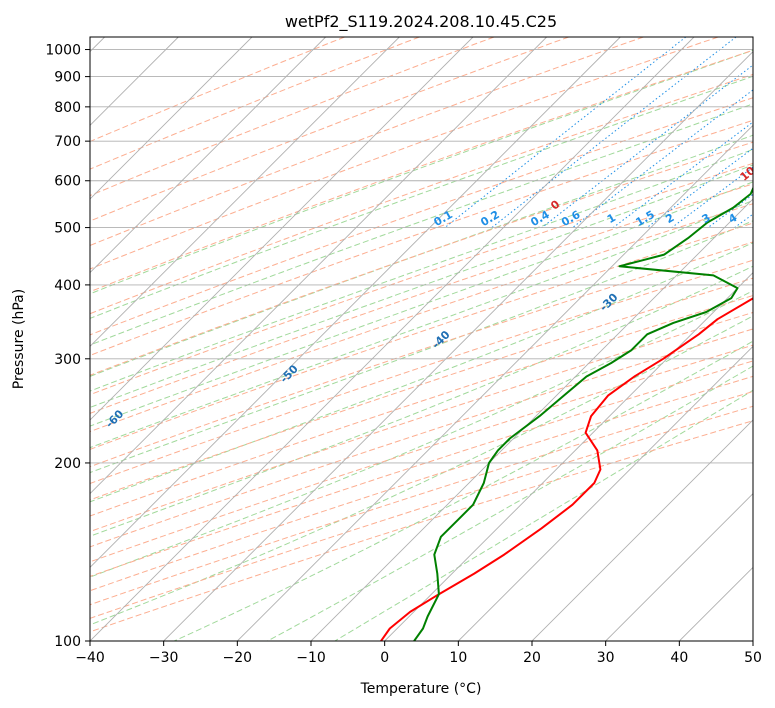 The width and height of the screenshot is (775, 708). What do you see at coordinates (311, 658) in the screenshot?
I see `x-tick-label: −10` at bounding box center [311, 658].